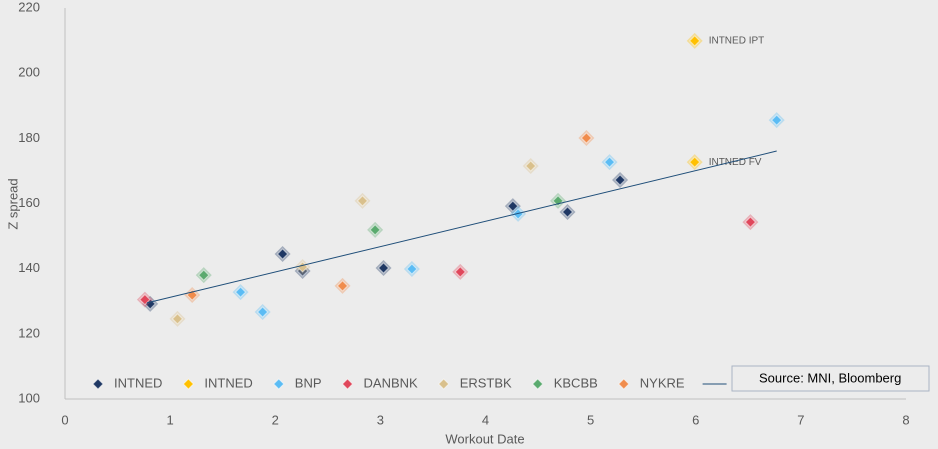  Describe the element at coordinates (29, 72) in the screenshot. I see `y-tick-label: 200` at that location.